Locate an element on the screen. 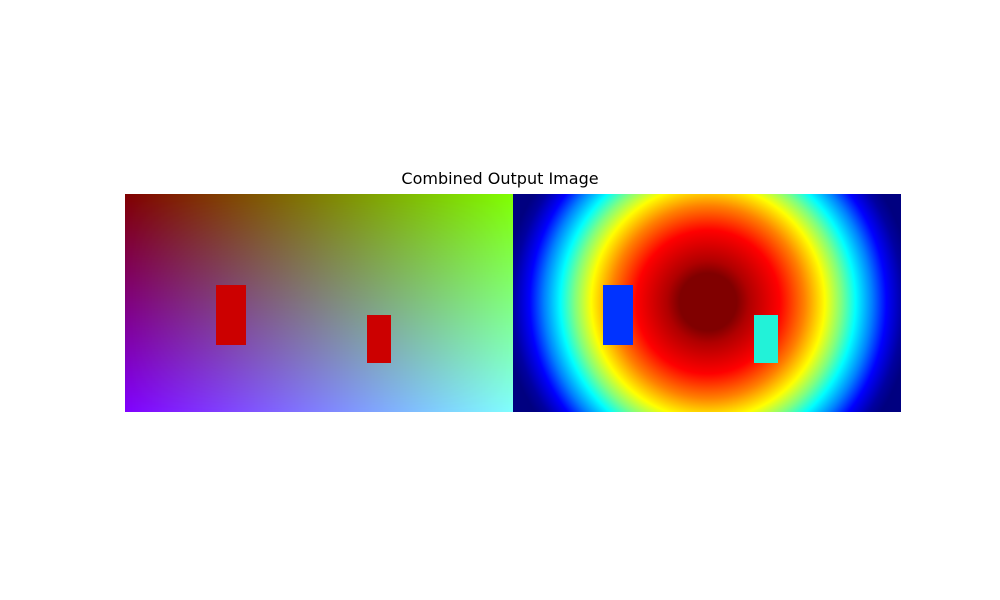  right-rect-large is located at coordinates (618, 315).